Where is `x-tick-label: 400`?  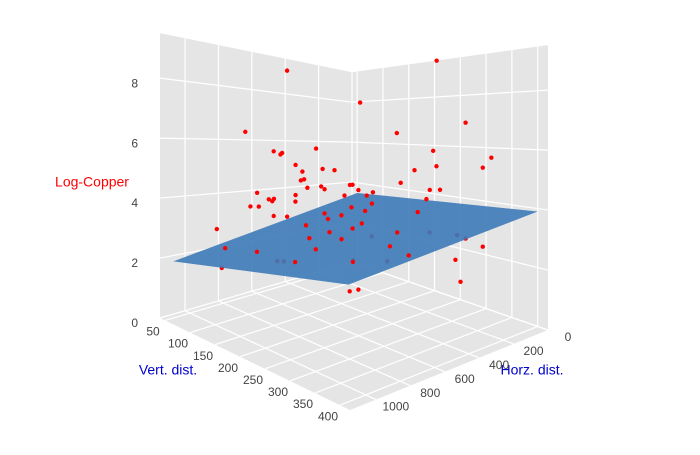
x-tick-label: 400 is located at coordinates (499, 365).